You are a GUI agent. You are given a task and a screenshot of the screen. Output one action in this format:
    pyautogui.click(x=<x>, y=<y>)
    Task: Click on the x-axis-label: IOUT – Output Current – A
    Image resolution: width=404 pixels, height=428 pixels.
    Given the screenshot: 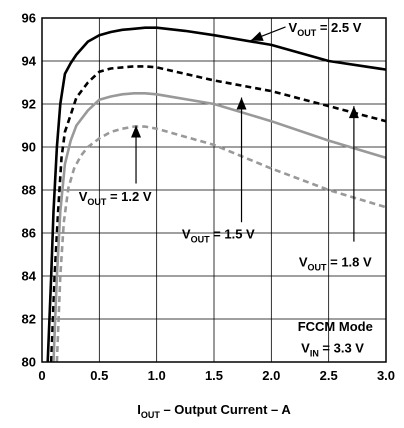 What is the action you would take?
    pyautogui.click(x=214, y=411)
    